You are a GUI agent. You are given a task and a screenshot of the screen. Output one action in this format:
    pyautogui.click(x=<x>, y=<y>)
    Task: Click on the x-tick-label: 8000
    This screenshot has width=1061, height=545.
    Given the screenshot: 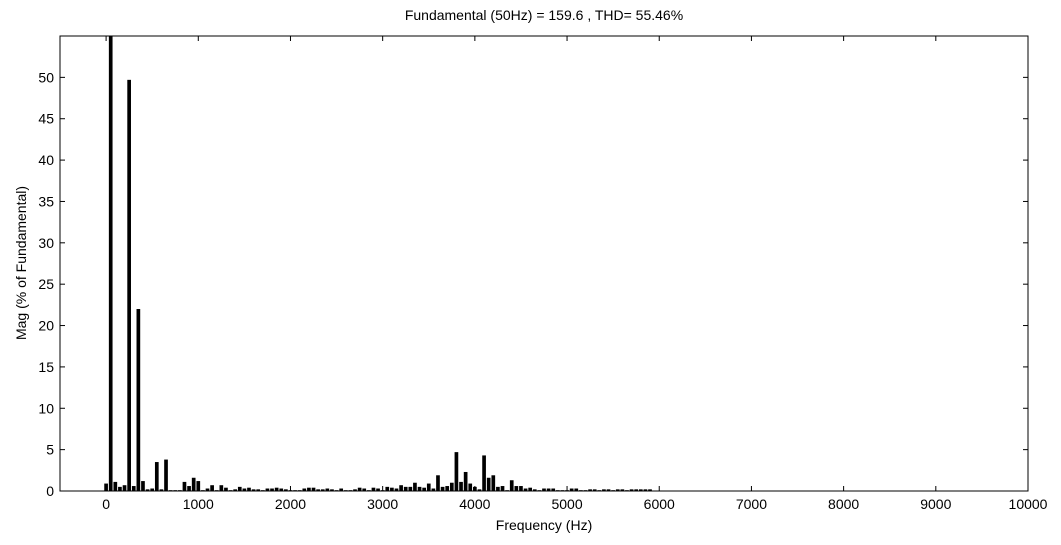 What is the action you would take?
    pyautogui.click(x=843, y=504)
    